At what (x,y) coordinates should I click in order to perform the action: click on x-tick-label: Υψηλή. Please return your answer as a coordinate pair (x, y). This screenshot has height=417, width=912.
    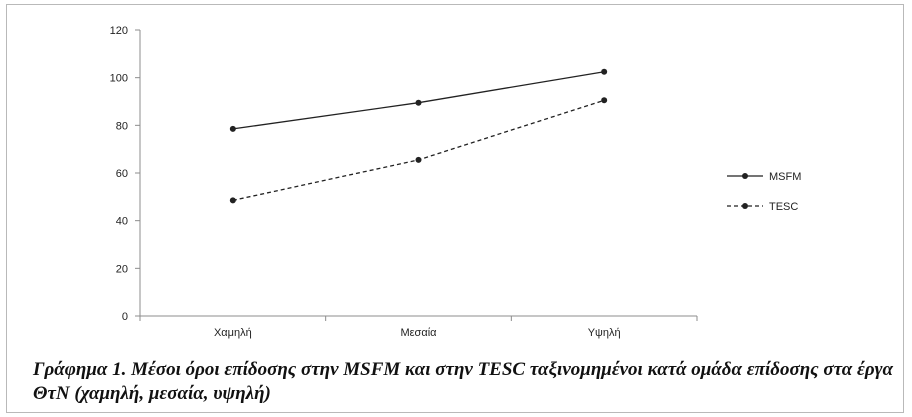
    Looking at the image, I should click on (604, 333).